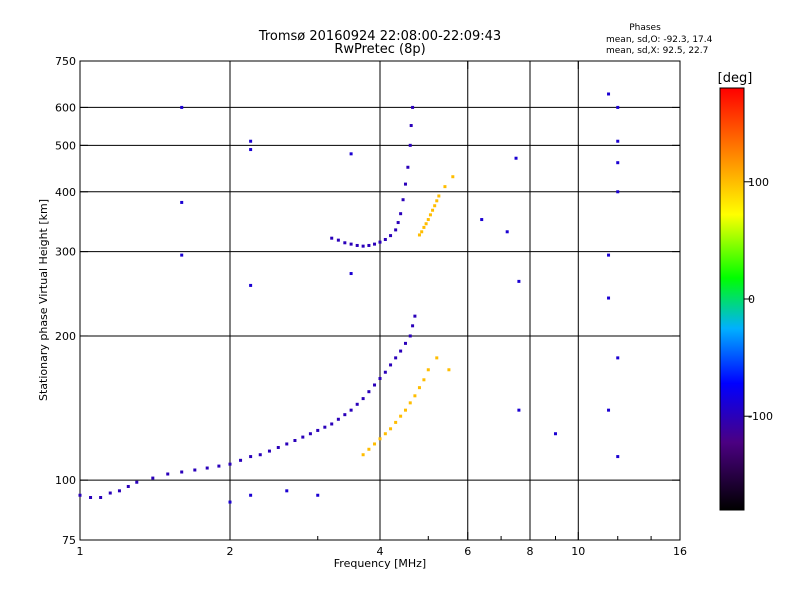 The height and width of the screenshot is (600, 800). I want to click on colorbar, so click(732, 299).